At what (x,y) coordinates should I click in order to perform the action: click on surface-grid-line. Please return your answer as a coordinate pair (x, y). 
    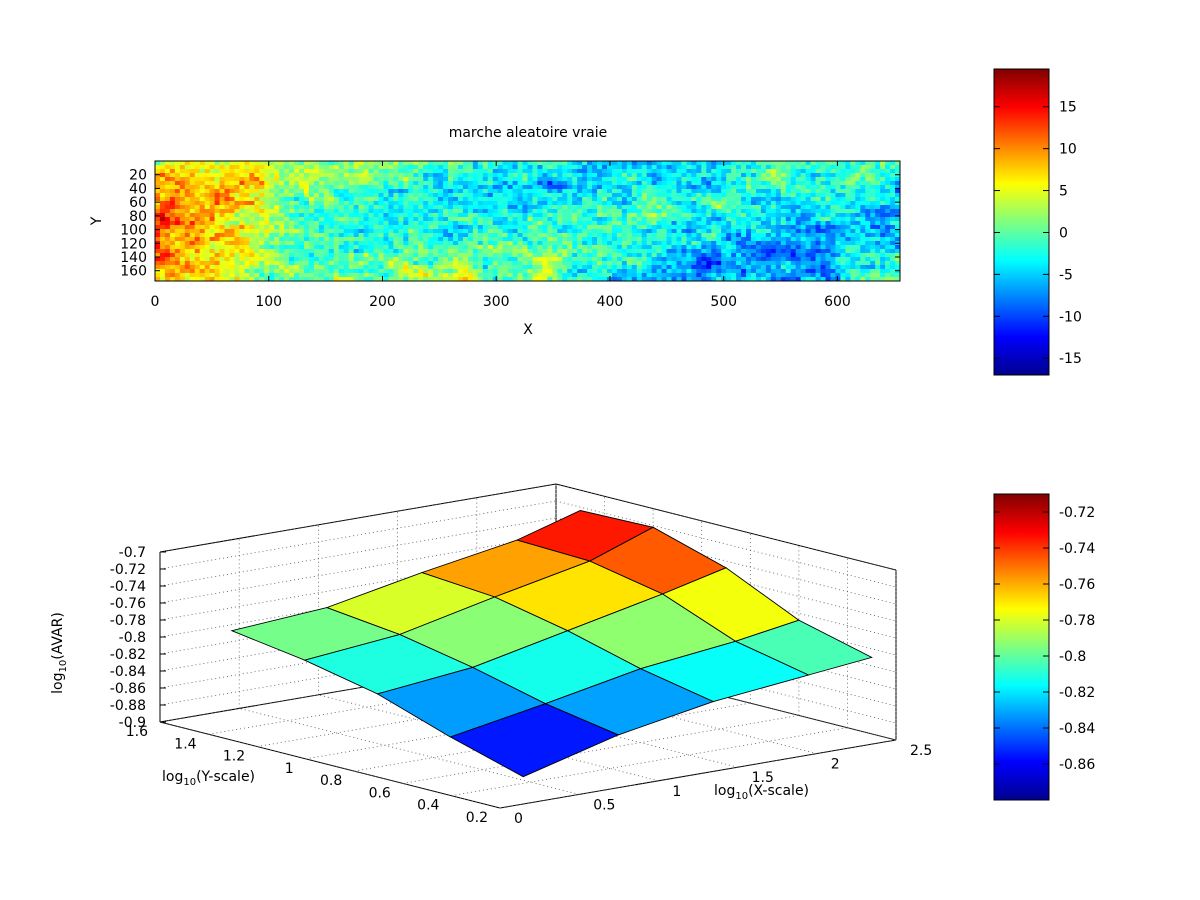
    Looking at the image, I should click on (488, 738).